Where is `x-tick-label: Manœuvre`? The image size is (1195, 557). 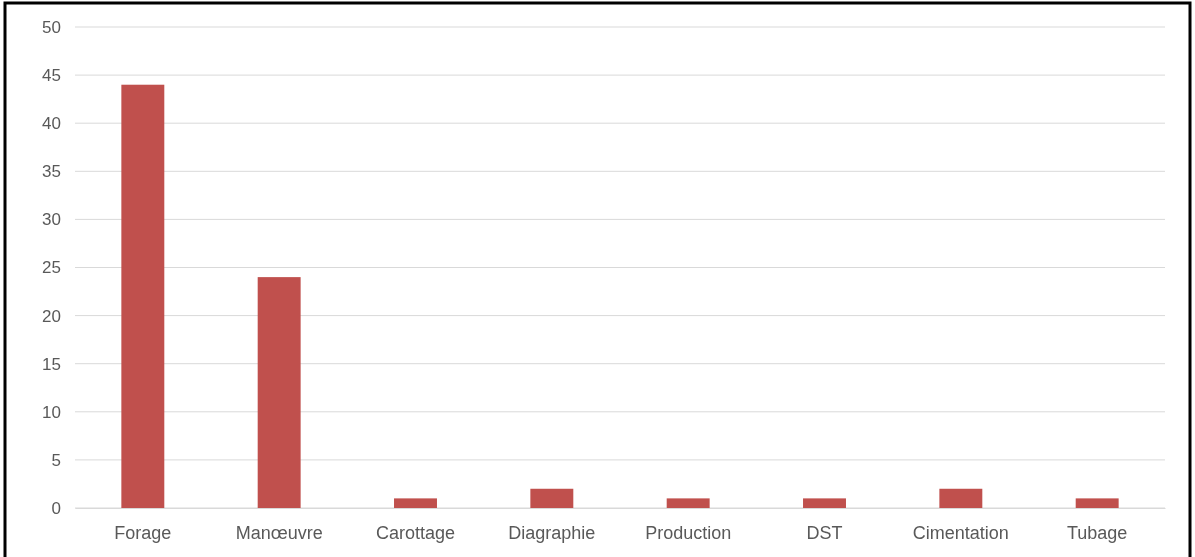 x-tick-label: Manœuvre is located at coordinates (279, 532).